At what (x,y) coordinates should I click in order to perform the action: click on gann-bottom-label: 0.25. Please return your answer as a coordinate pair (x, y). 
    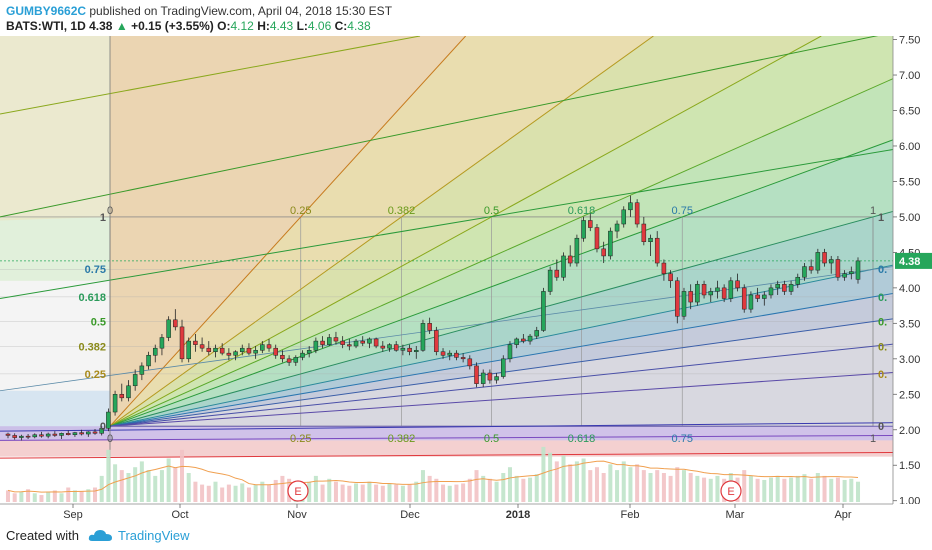
    Looking at the image, I should click on (300, 439).